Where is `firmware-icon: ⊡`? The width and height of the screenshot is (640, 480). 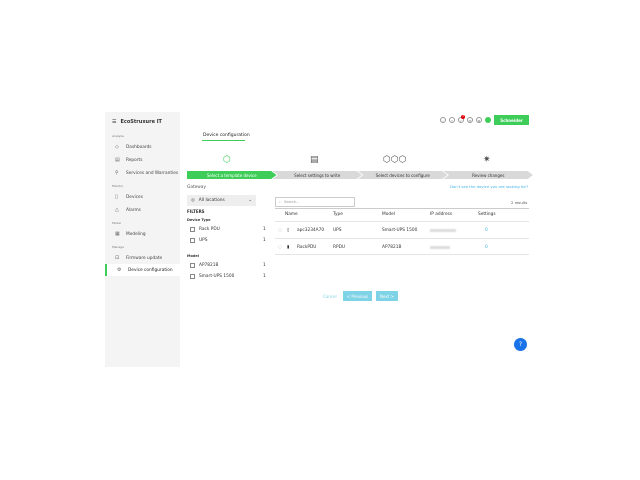 firmware-icon: ⊡ is located at coordinates (117, 258).